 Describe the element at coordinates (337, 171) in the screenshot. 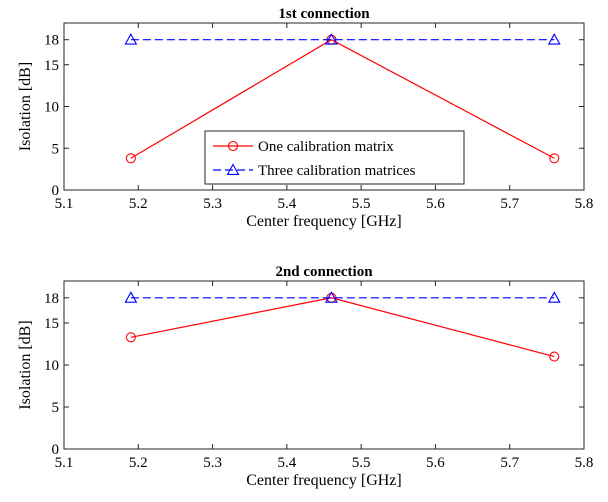

I see `legend-label: Three calibration matrices` at that location.